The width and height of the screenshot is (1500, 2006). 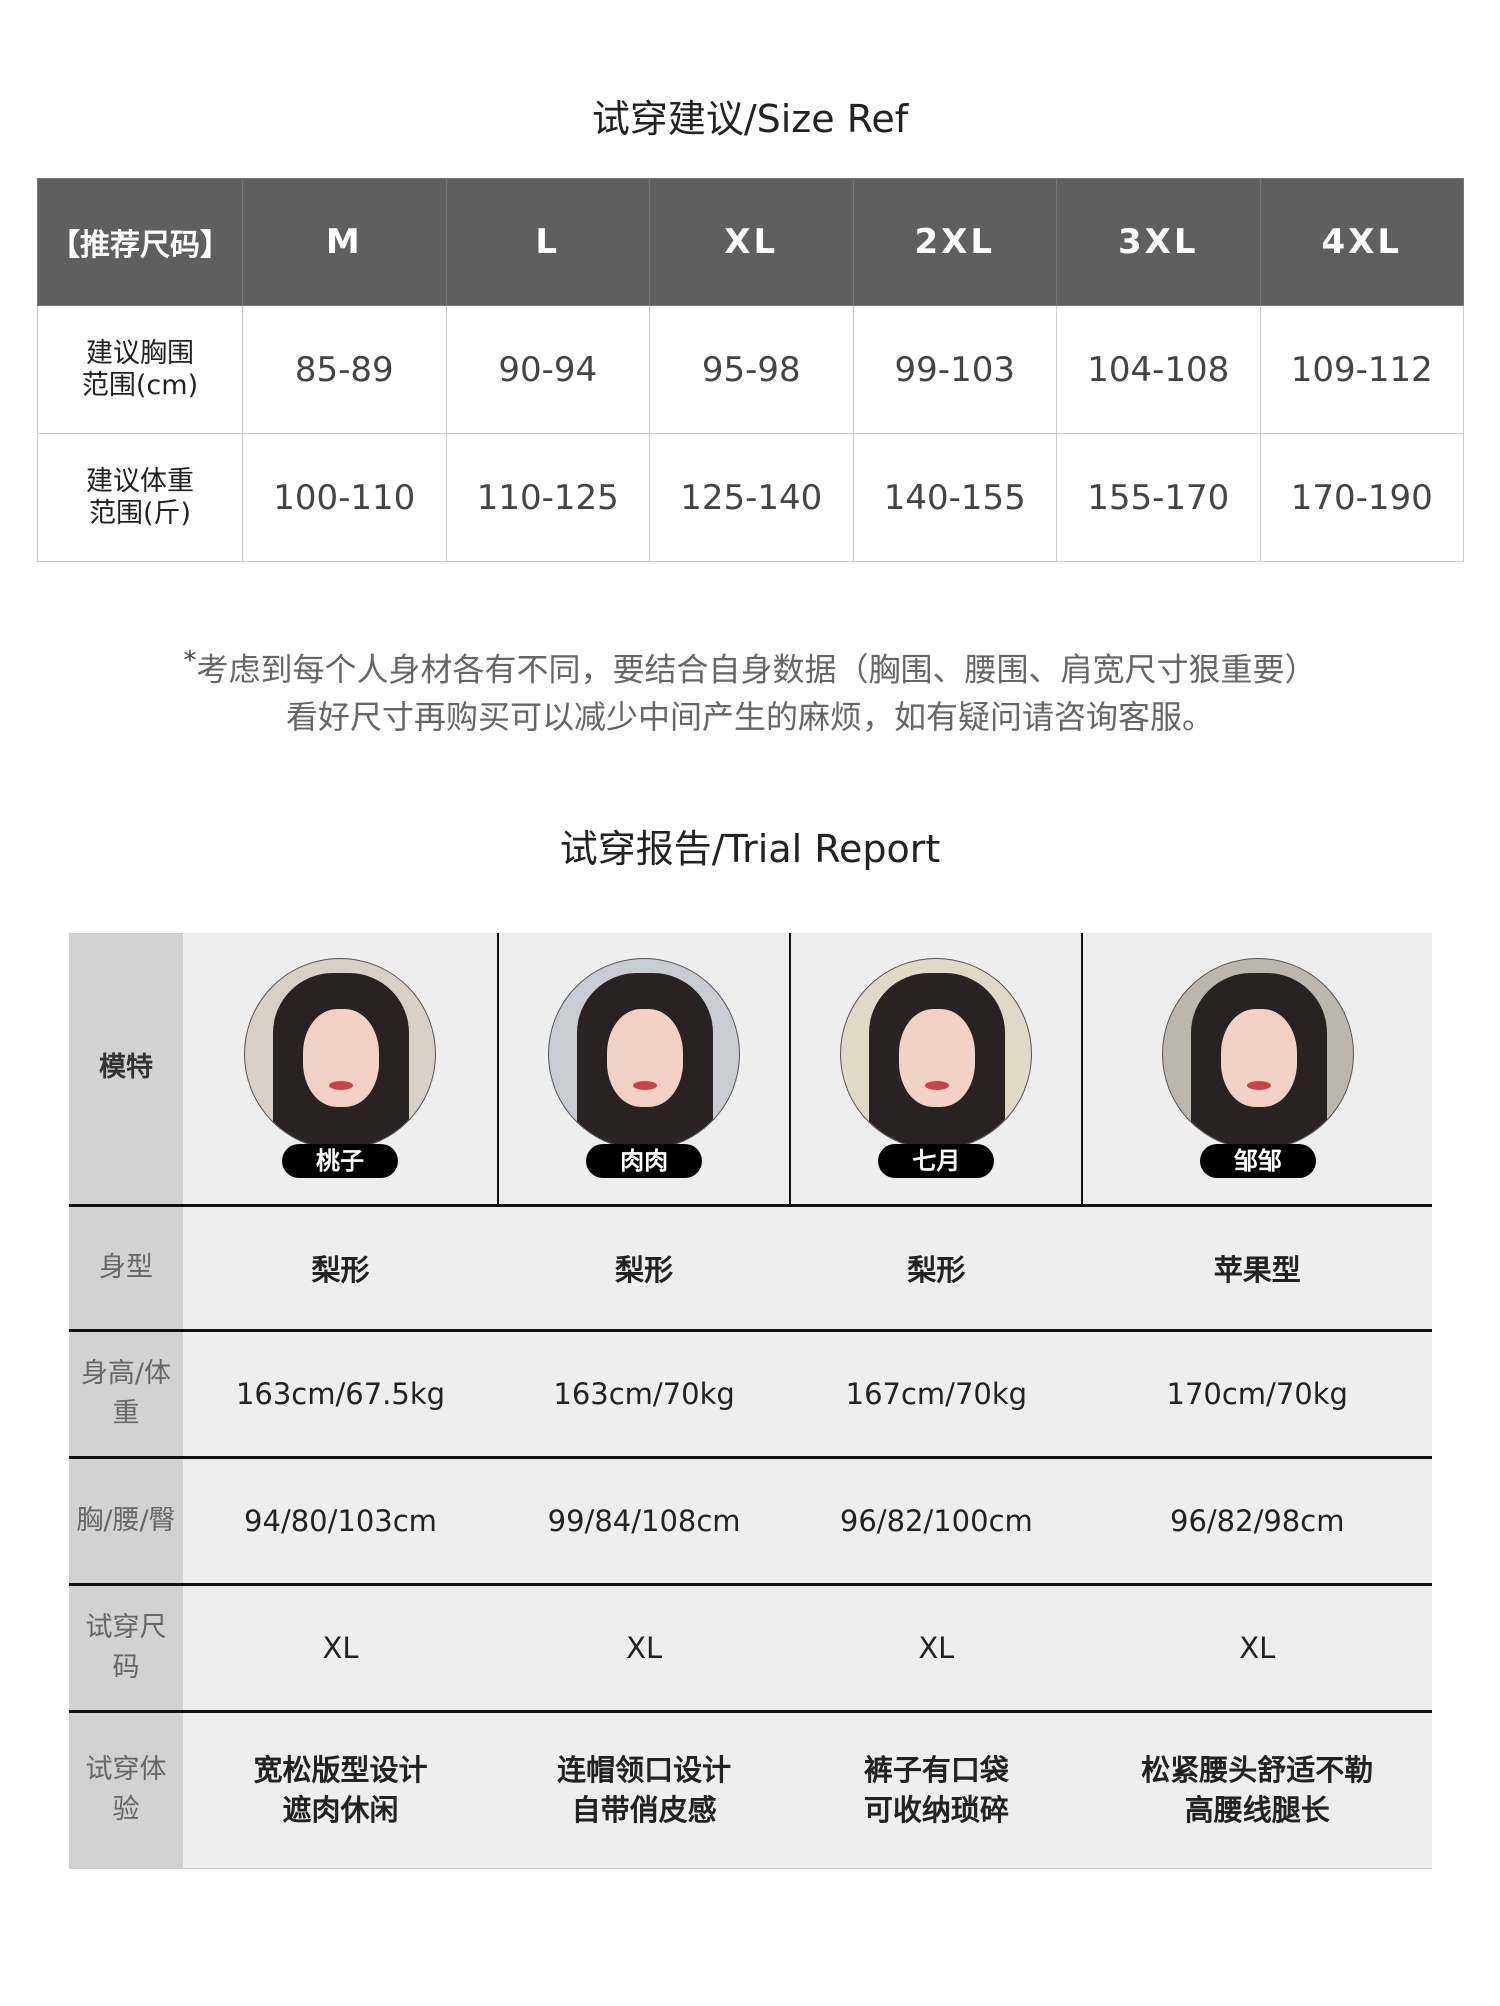 I want to click on note-star: *, so click(x=190, y=661).